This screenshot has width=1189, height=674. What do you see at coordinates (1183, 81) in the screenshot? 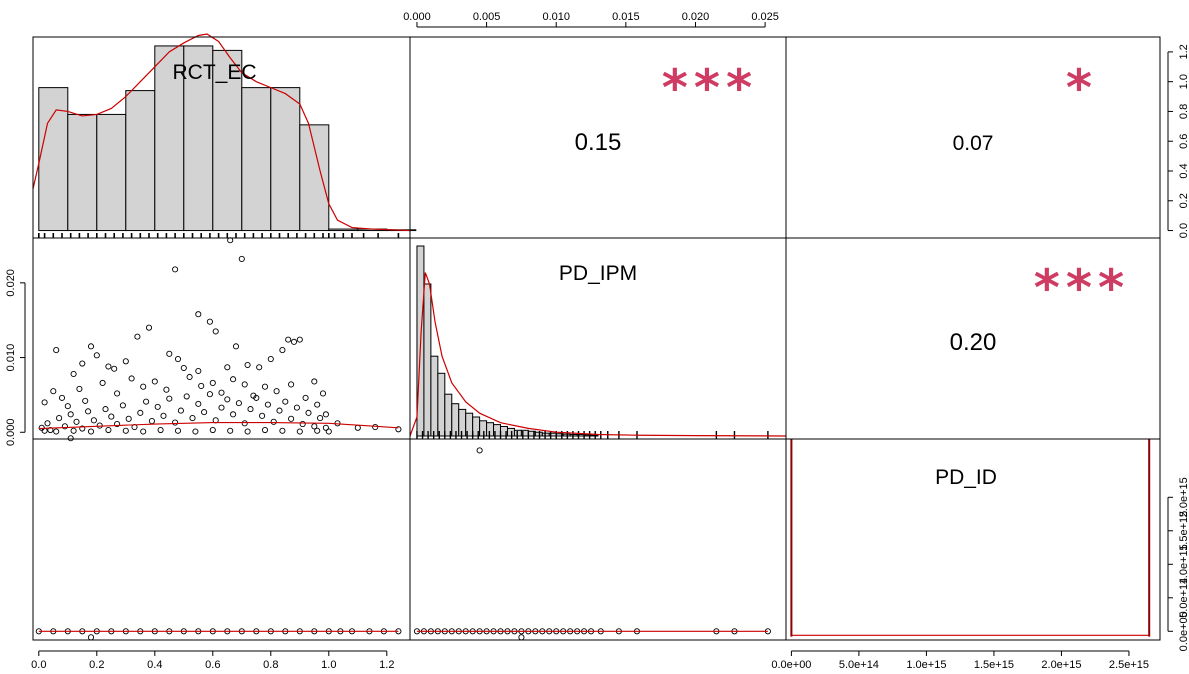
I see `tick-label: 1.0` at bounding box center [1183, 81].